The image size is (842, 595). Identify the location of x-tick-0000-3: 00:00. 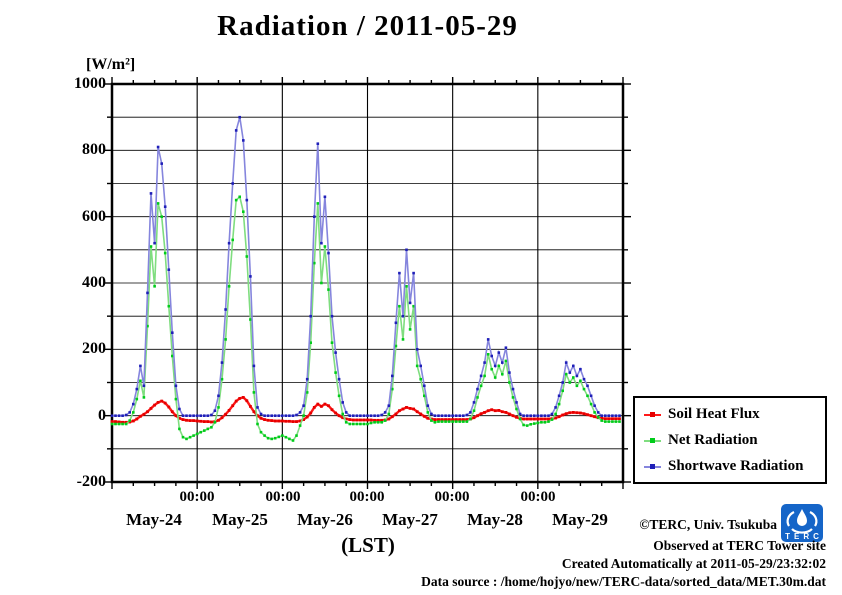
(367, 497).